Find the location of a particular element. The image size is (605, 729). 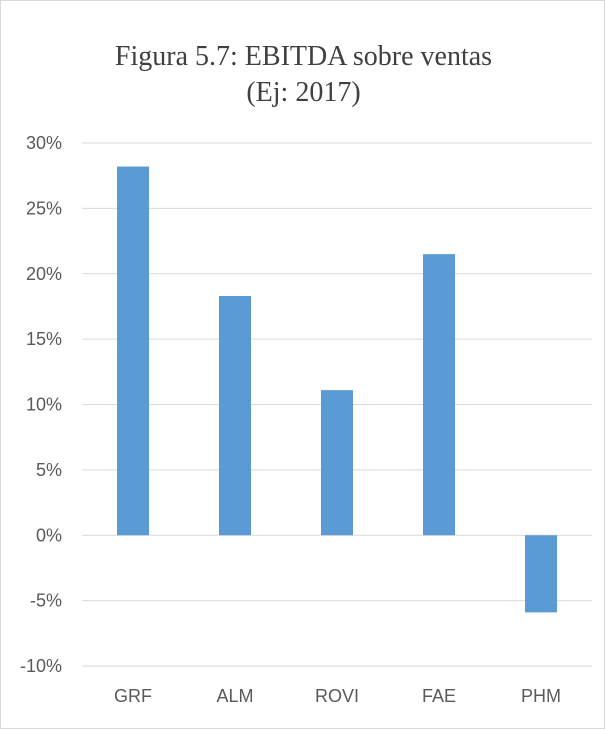

bar-phm is located at coordinates (541, 574).